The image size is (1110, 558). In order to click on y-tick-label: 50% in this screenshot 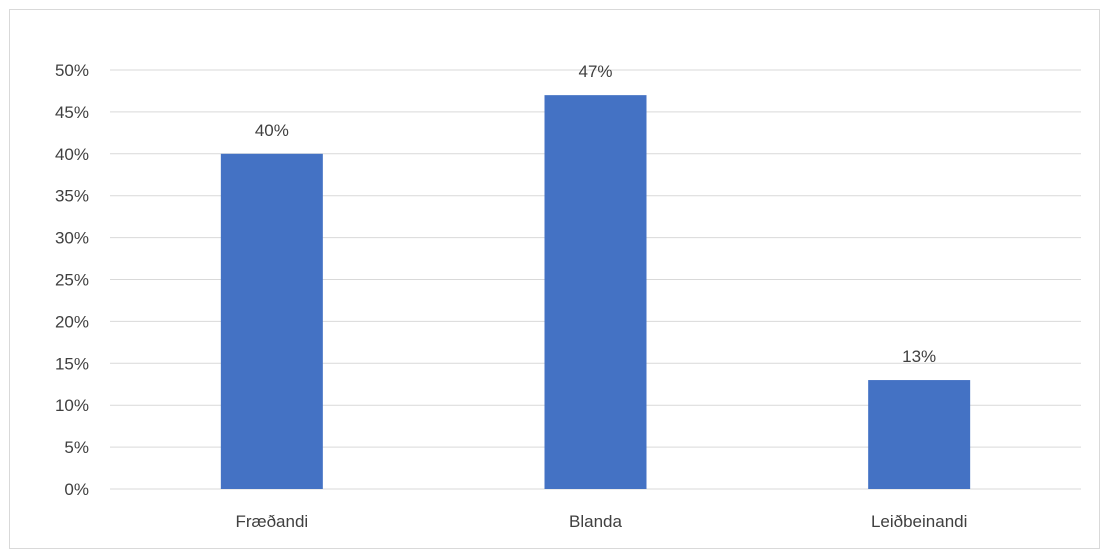, I will do `click(72, 70)`.